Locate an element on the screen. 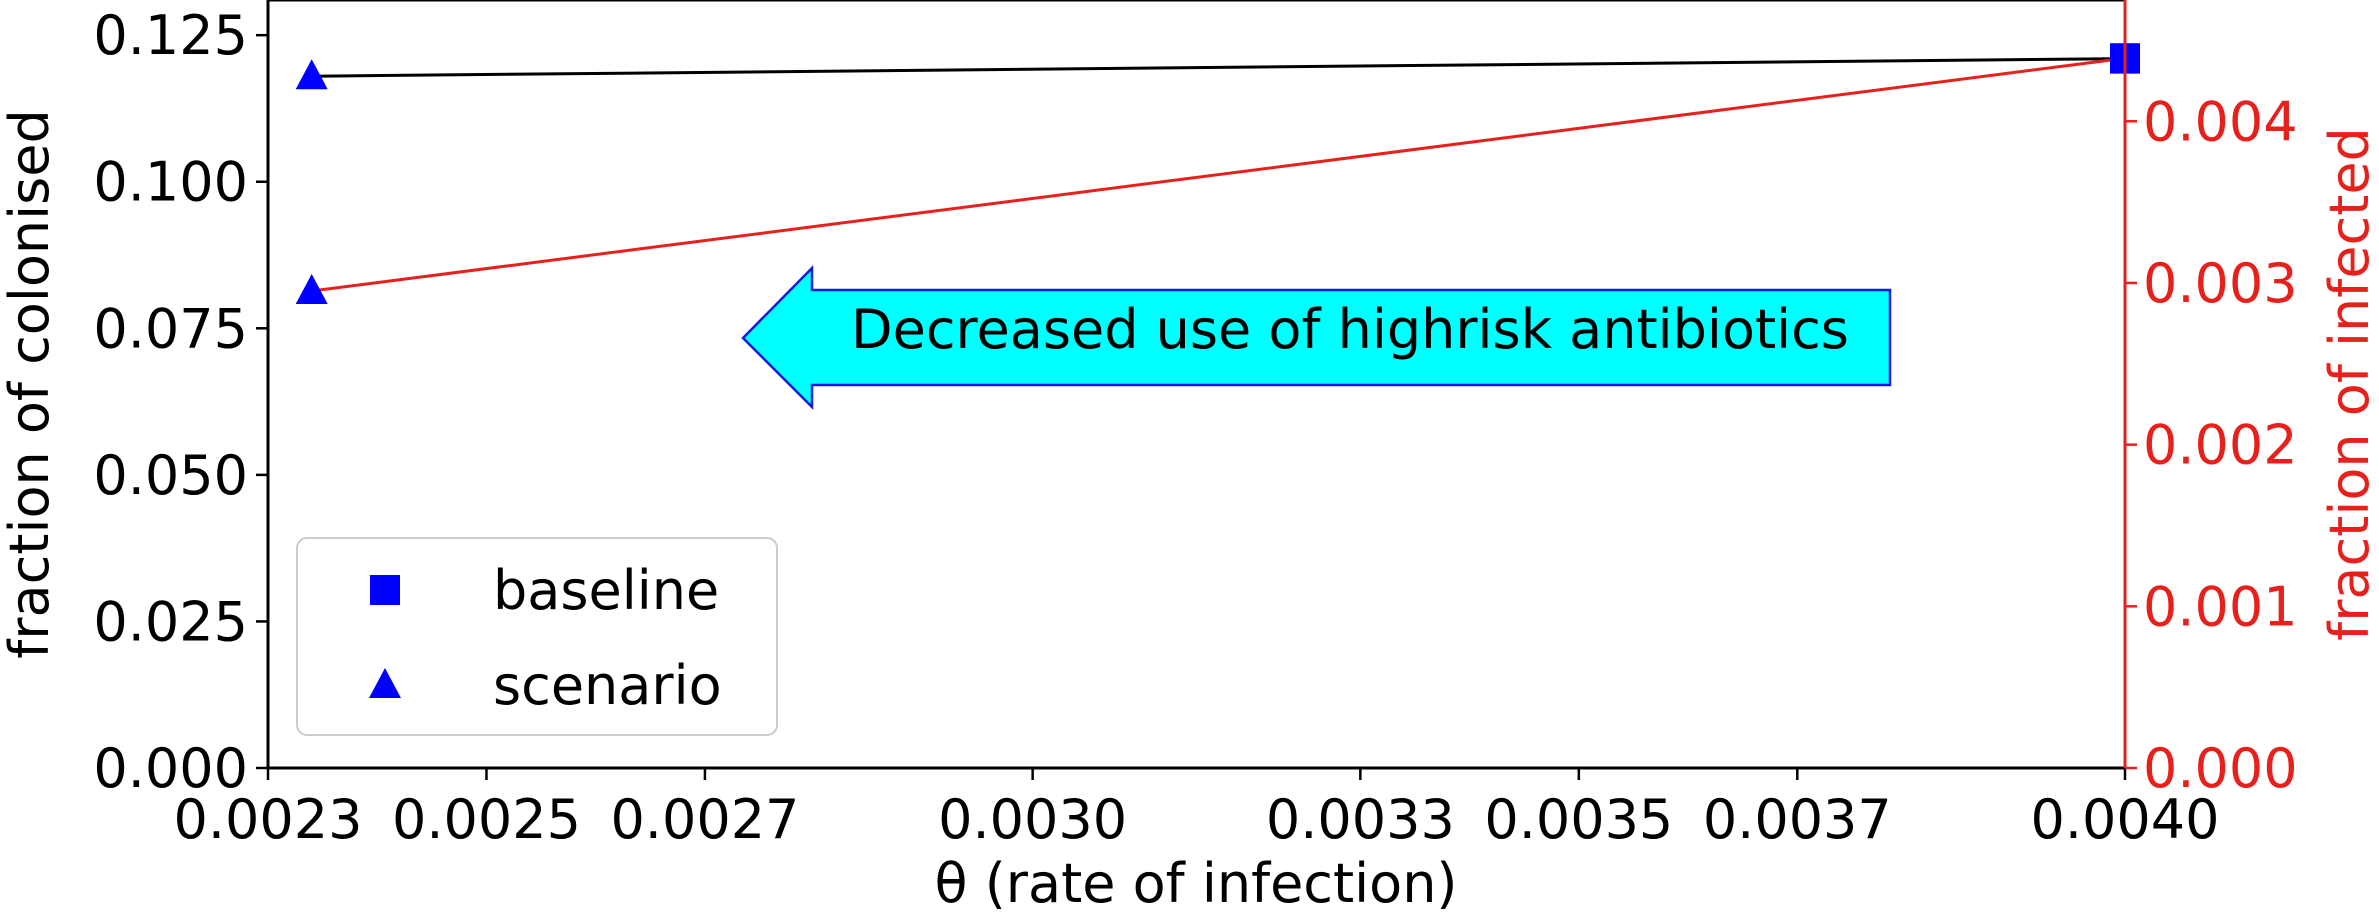 The height and width of the screenshot is (915, 2379). annotation-arrow-shape is located at coordinates (1316, 337).